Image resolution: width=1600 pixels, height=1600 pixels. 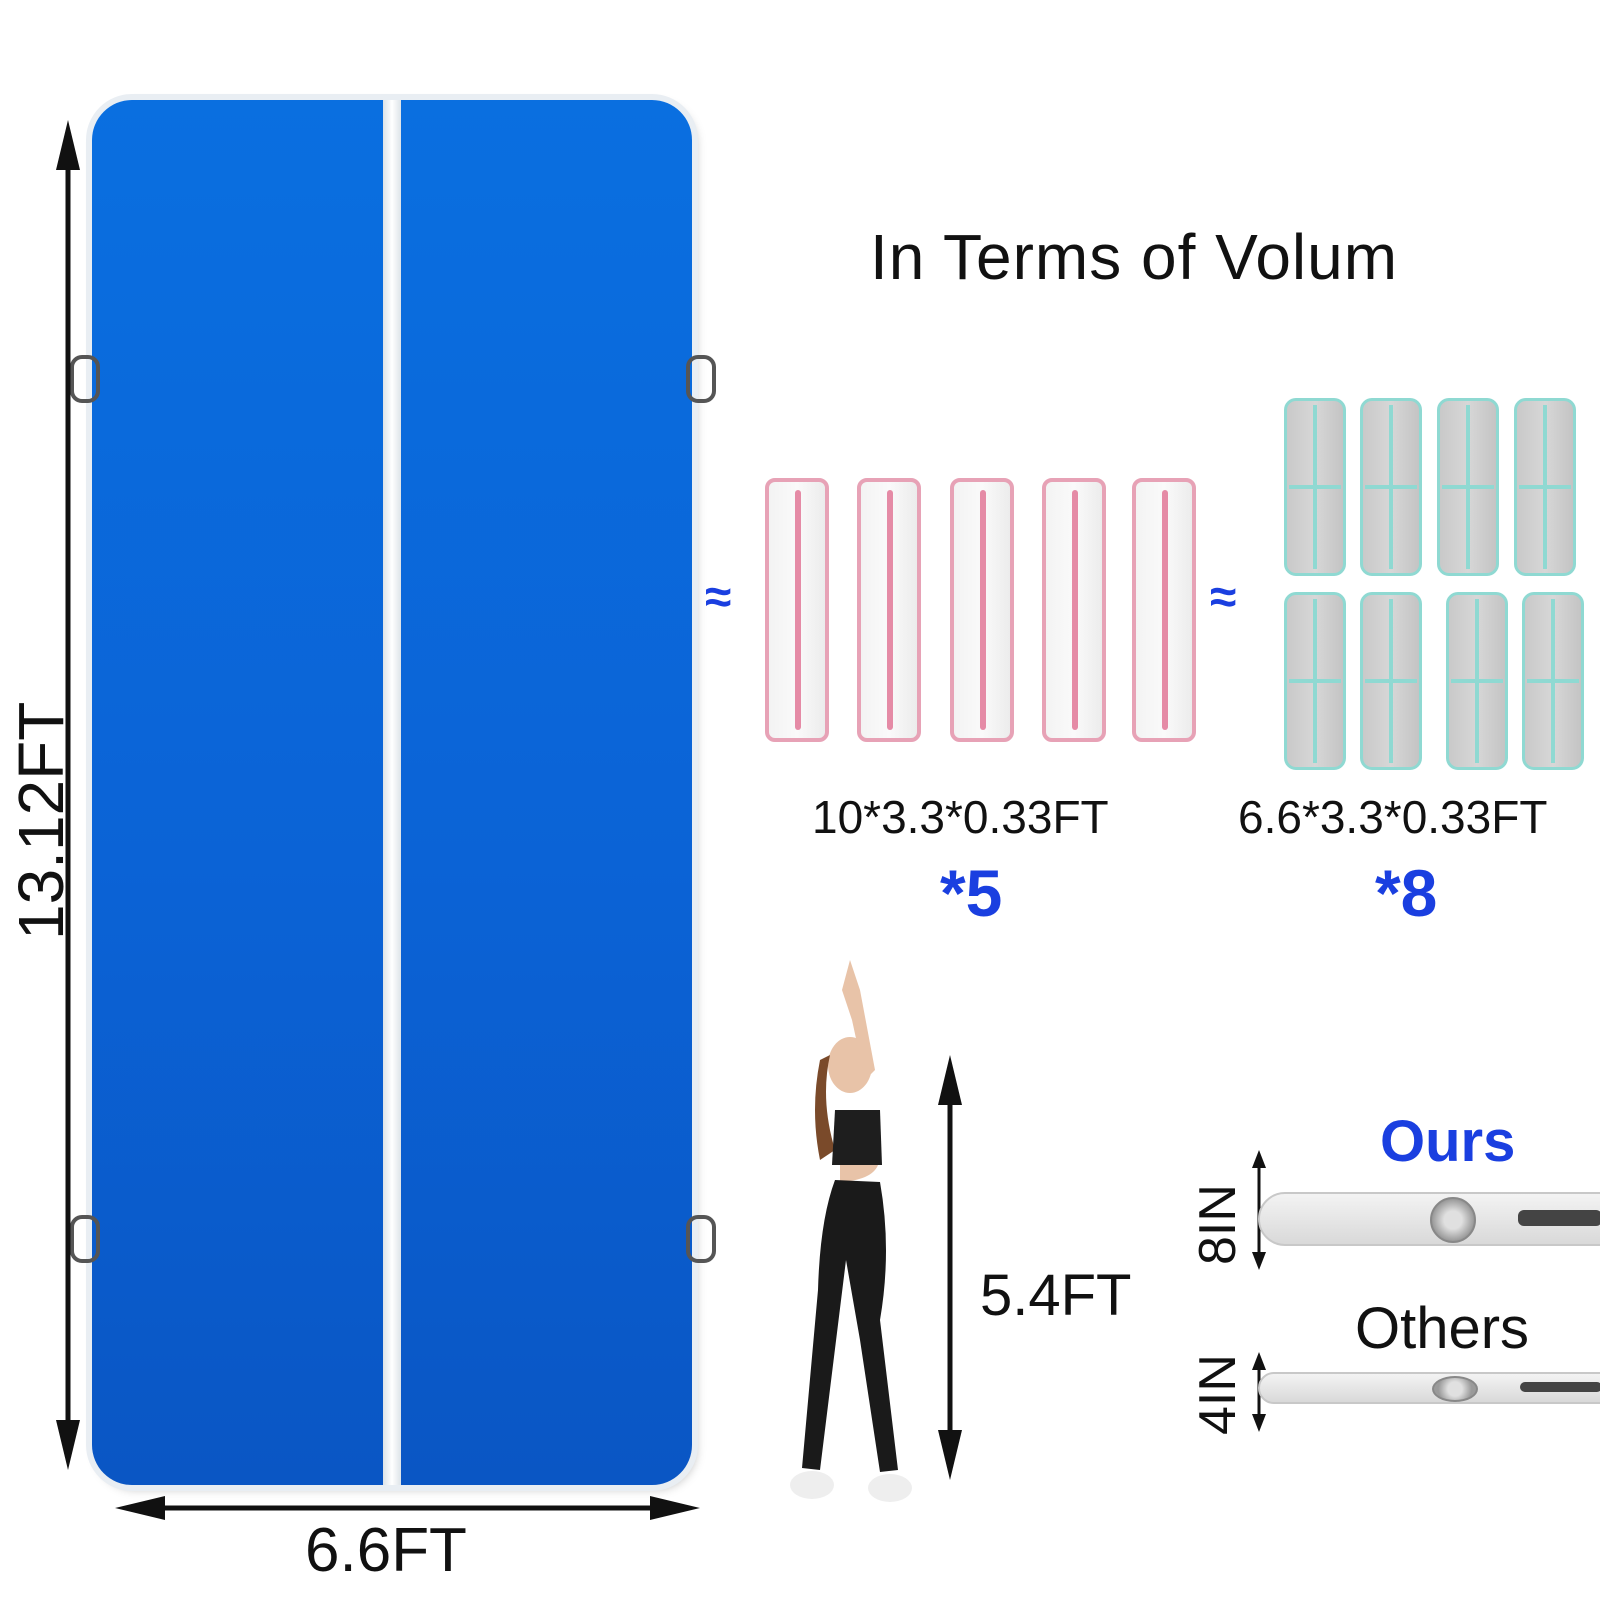 What do you see at coordinates (1218, 1394) in the screenshot?
I see `others-thickness-label: 4IN` at bounding box center [1218, 1394].